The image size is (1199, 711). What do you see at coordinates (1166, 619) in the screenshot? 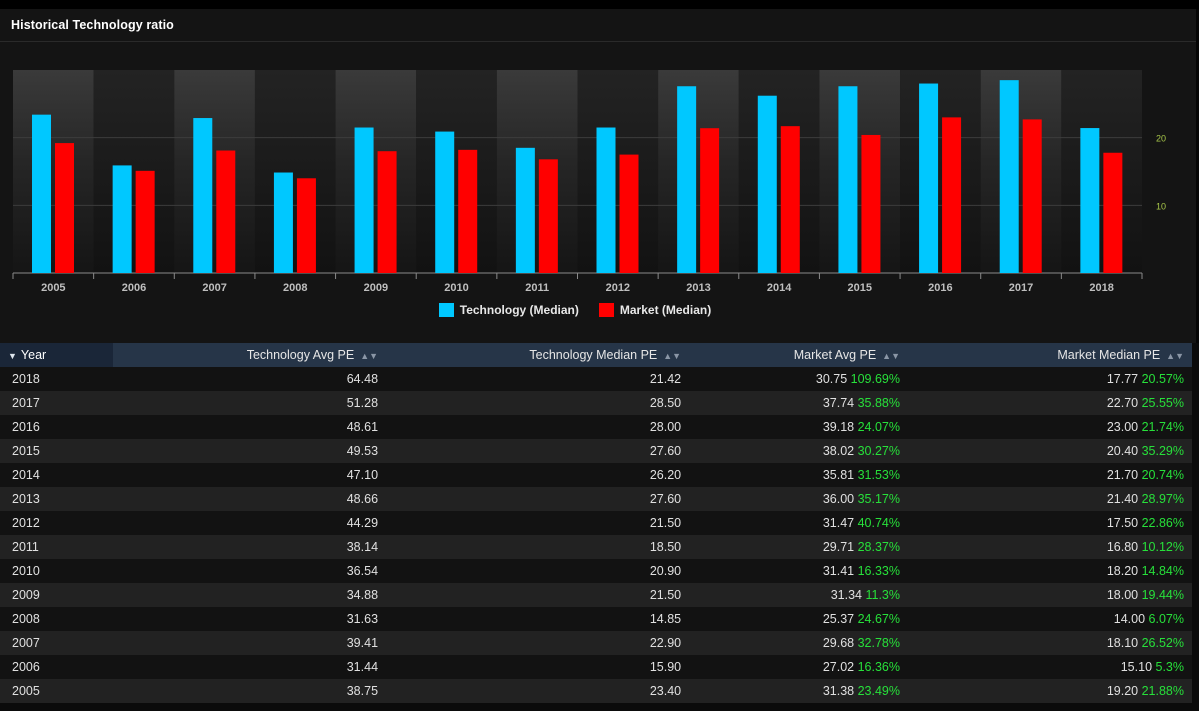
I see `market-median-pct: 6.07%` at bounding box center [1166, 619].